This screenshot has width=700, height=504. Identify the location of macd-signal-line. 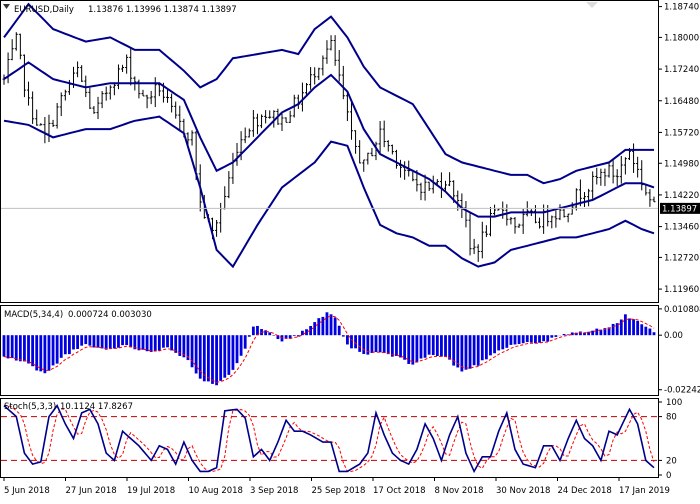
(329, 349).